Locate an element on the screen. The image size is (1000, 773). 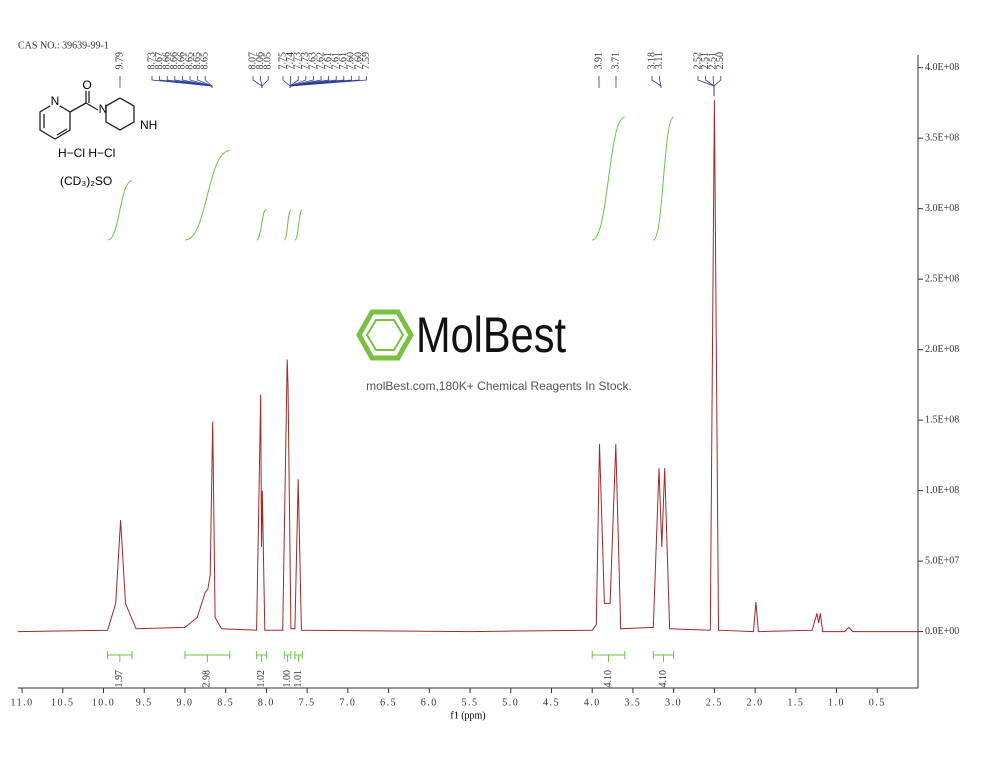
y-tick-label: 2.0E+08 is located at coordinates (942, 349).